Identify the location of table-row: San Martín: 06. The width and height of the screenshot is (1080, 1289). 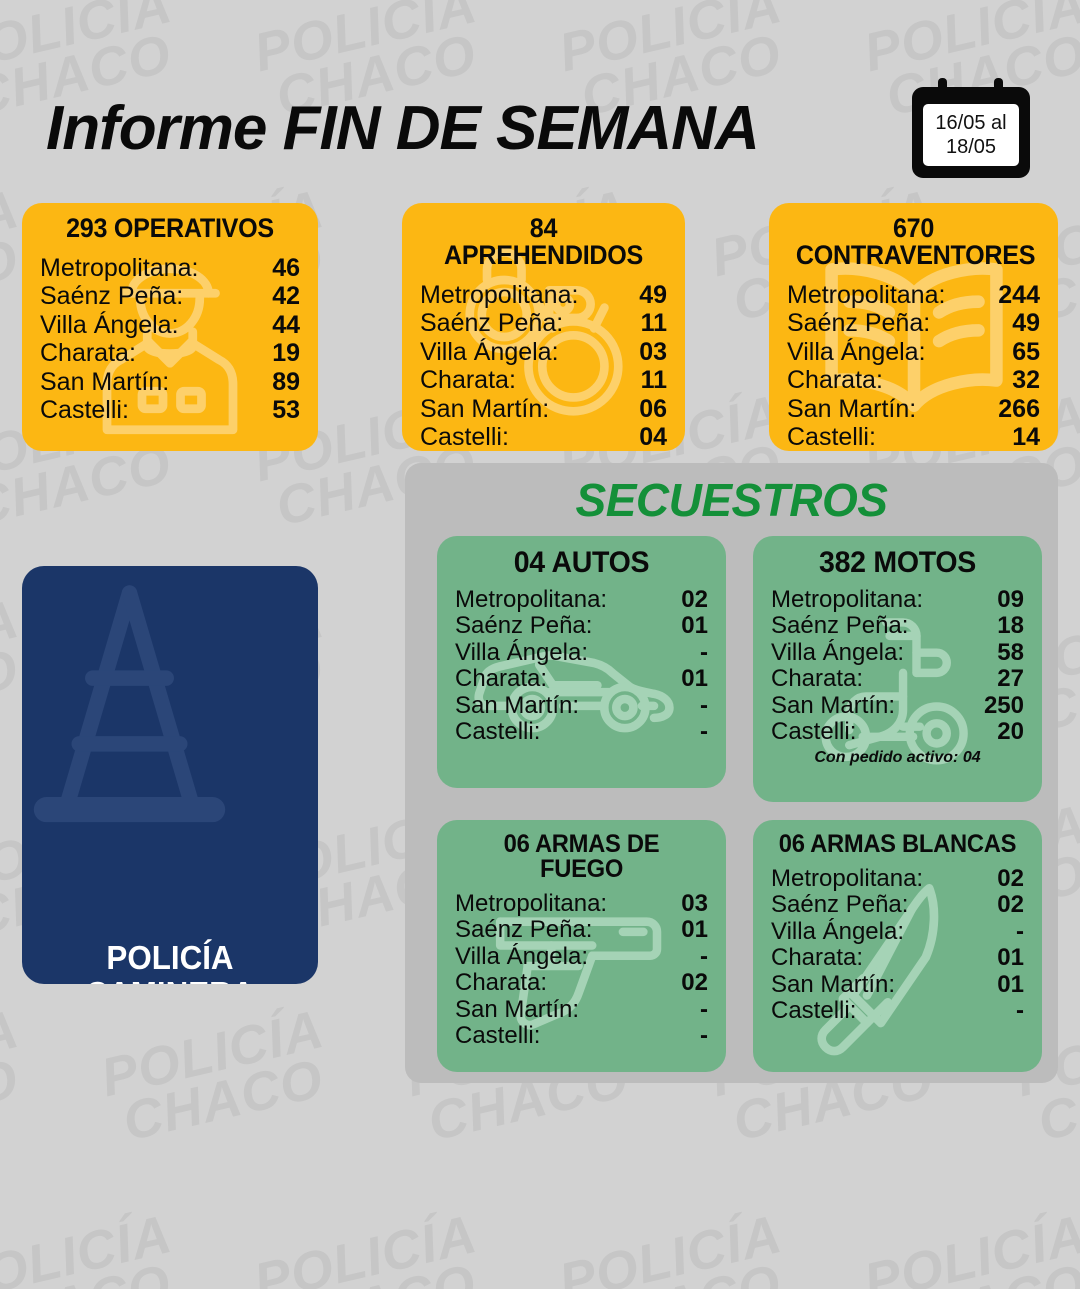
(543, 409).